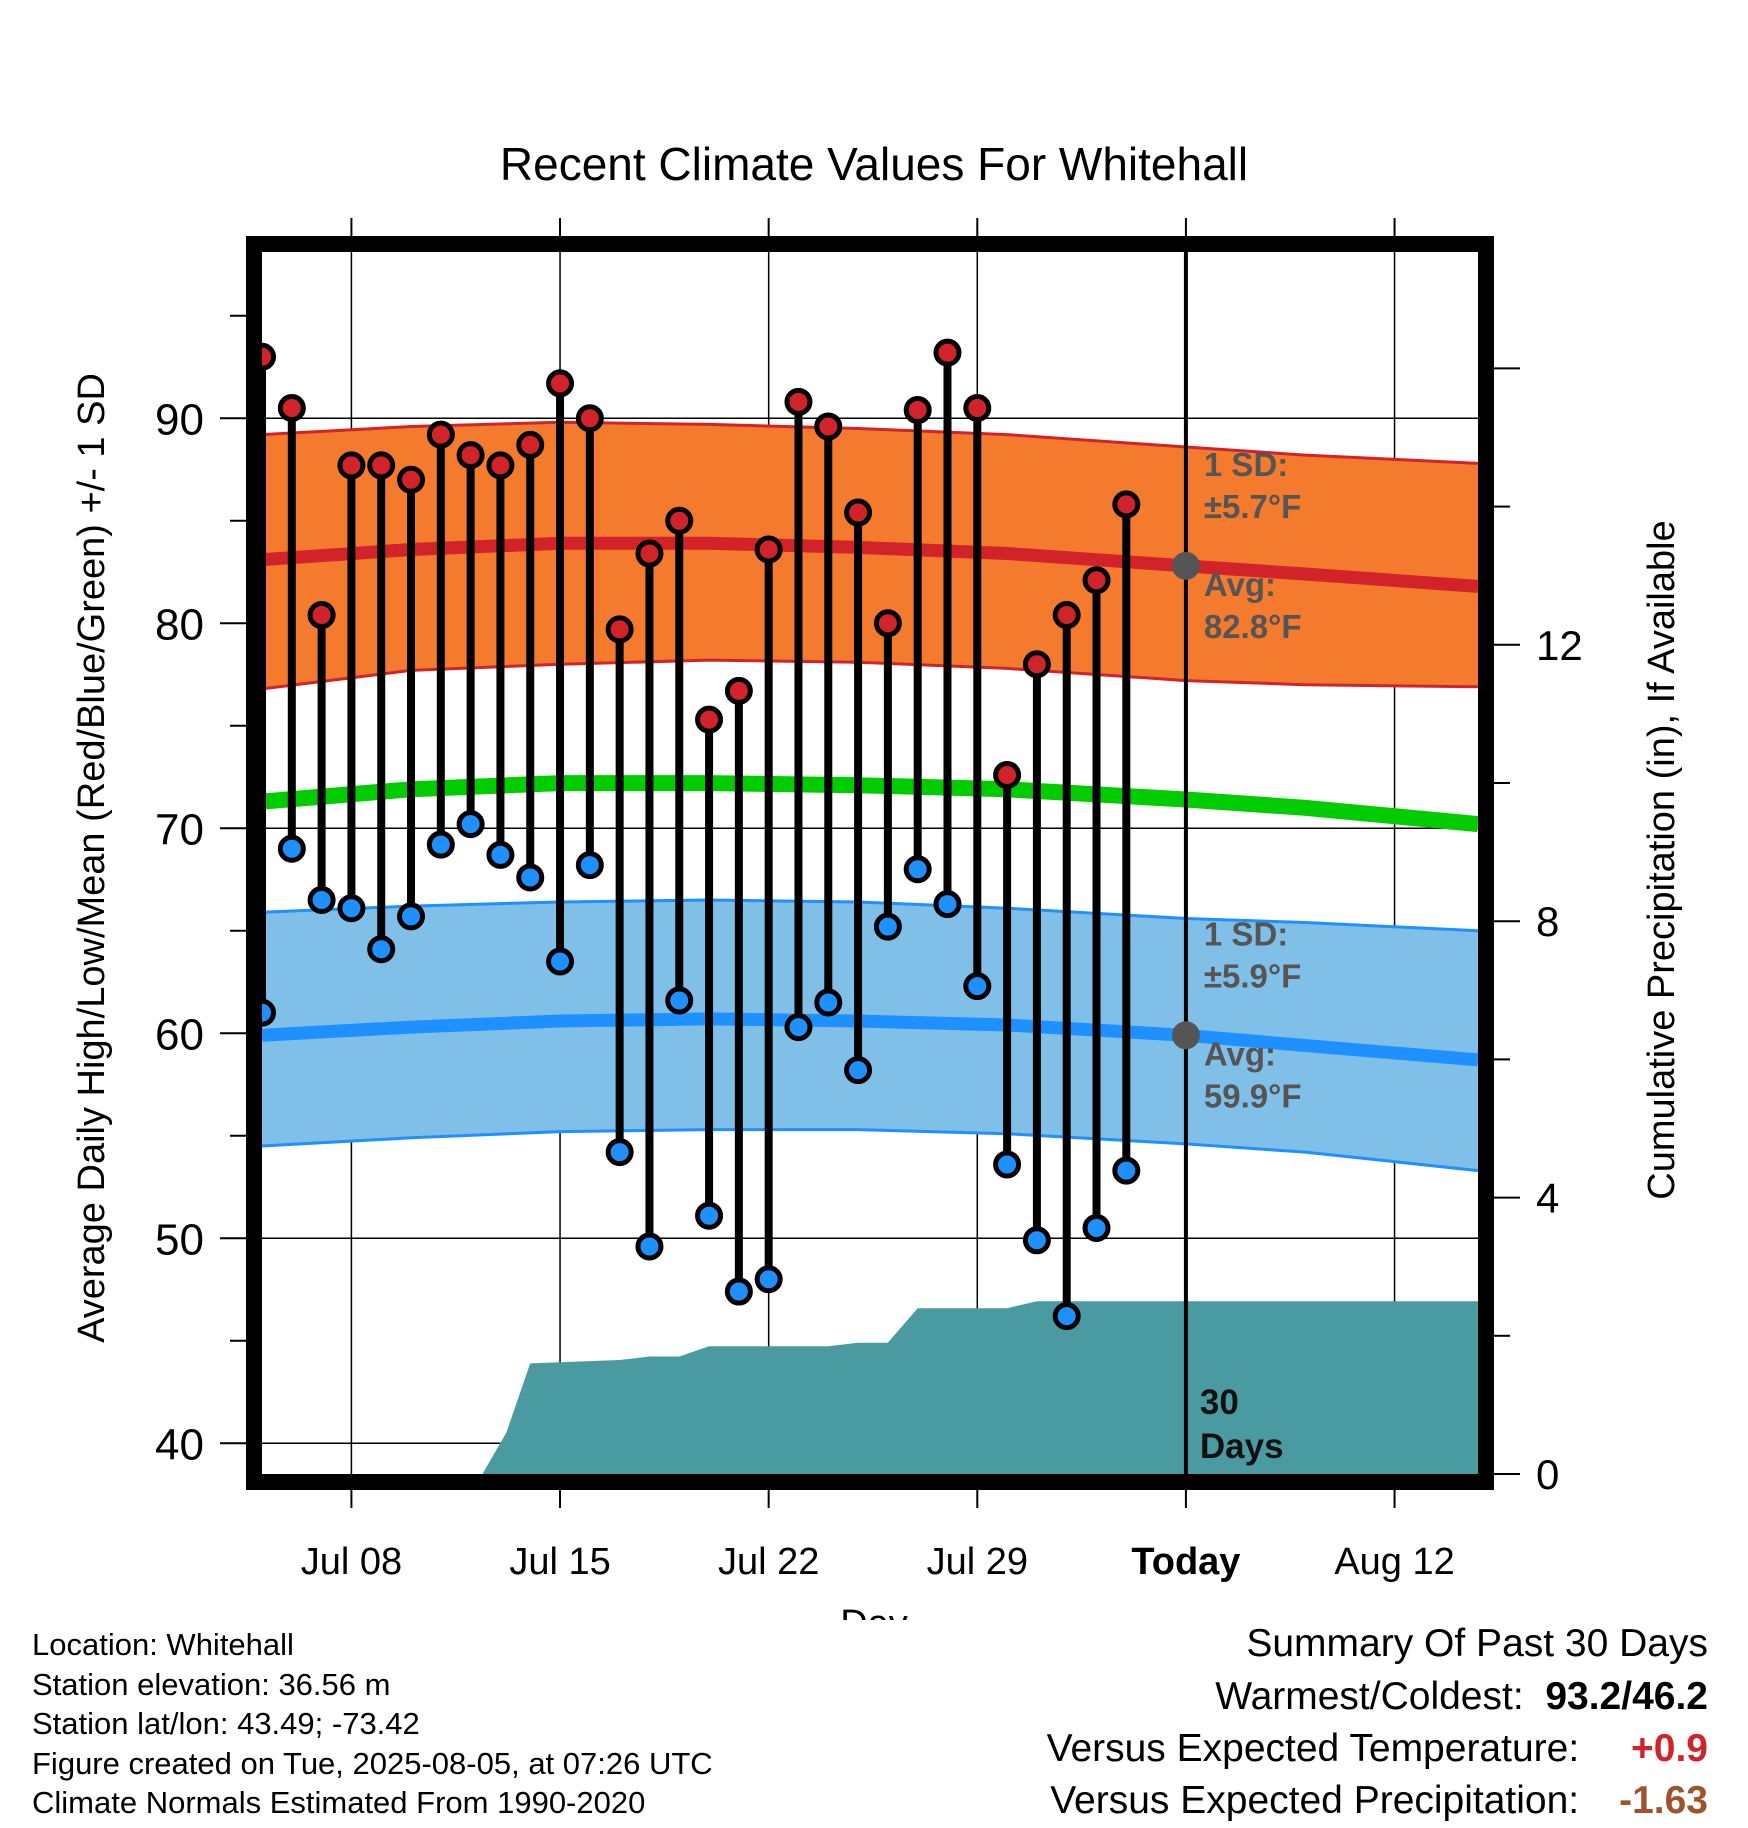  Describe the element at coordinates (226, 1723) in the screenshot. I see `latlon-text: Station lat/lon: 43.49; -73.42` at that location.